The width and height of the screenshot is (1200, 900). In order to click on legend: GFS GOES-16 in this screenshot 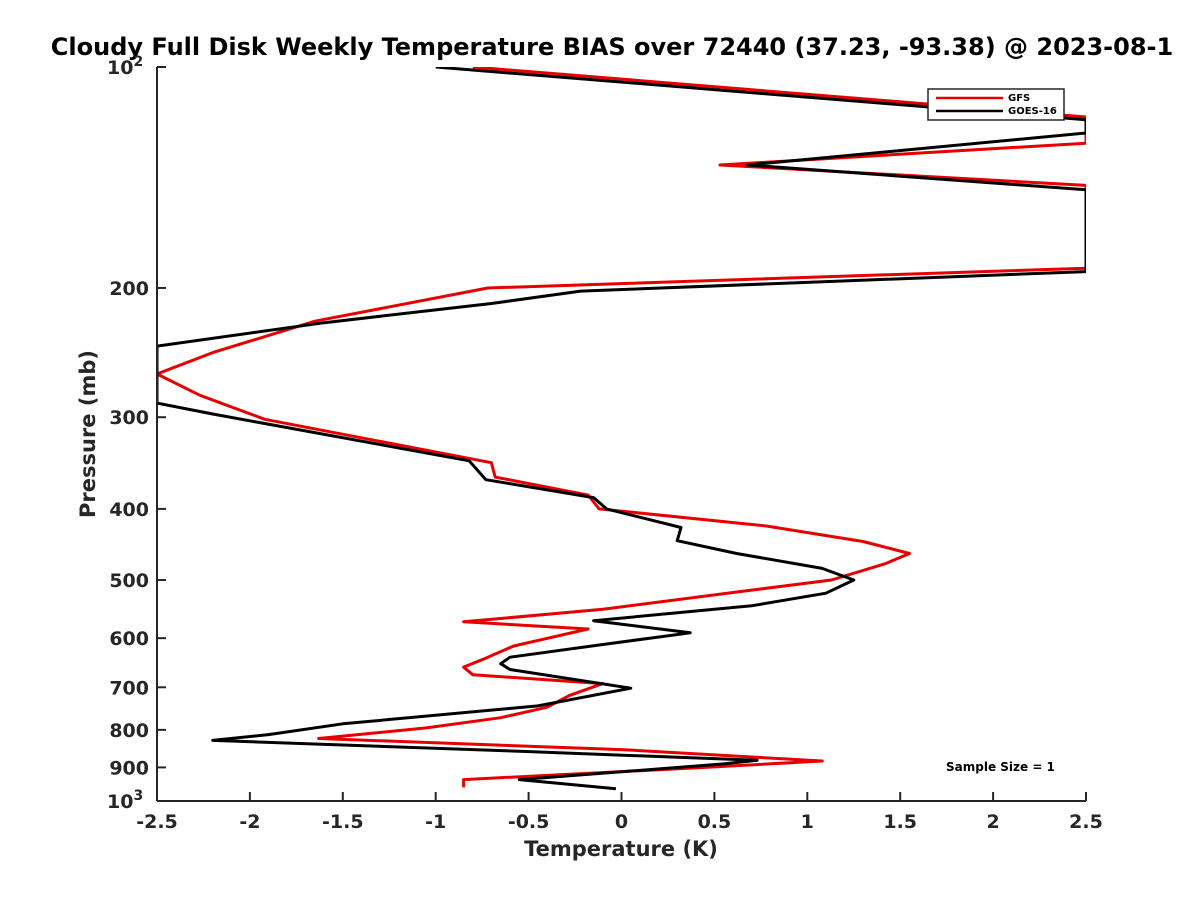, I will do `click(996, 104)`.